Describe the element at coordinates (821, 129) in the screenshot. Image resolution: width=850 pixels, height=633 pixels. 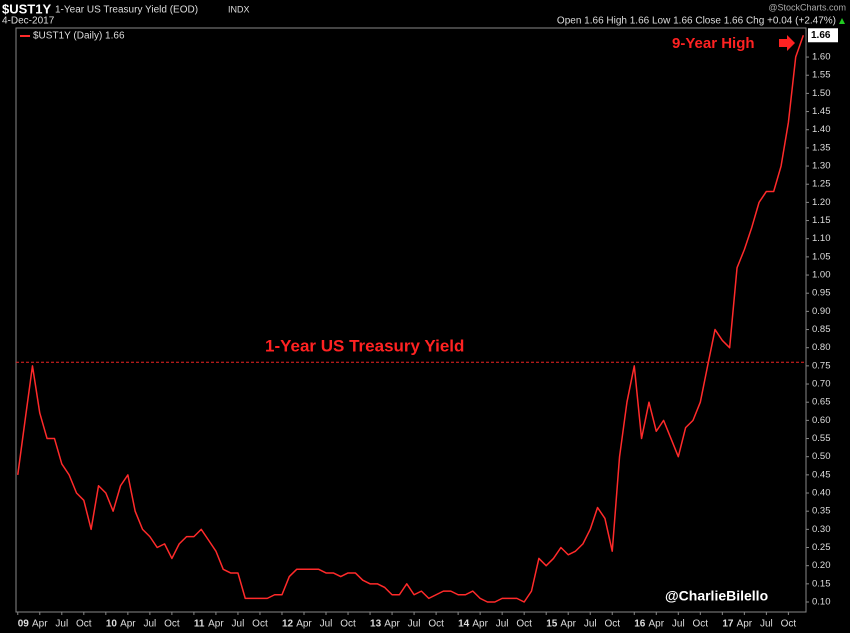
I see `y-tick-label: 1.40` at that location.